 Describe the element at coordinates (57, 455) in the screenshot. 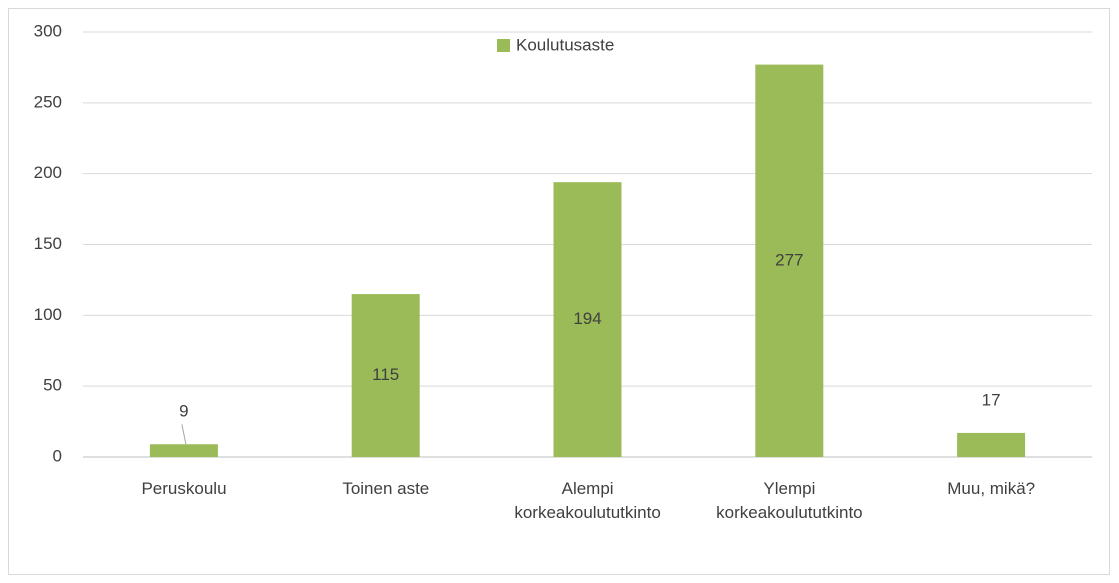

I see `y-tick-label: 0` at that location.